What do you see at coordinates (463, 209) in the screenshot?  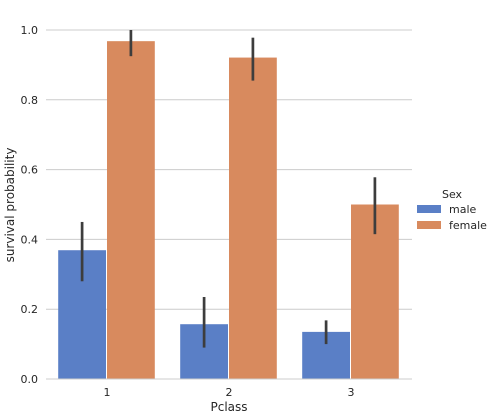 I see `legend-label-male: male` at bounding box center [463, 209].